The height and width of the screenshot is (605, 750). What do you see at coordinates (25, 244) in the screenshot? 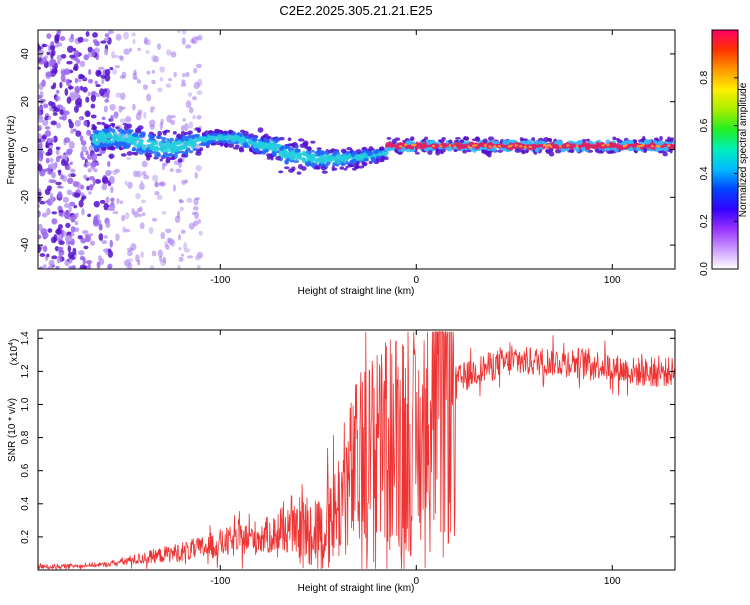
I see `spectrogram-ytick-label: -40` at bounding box center [25, 244].